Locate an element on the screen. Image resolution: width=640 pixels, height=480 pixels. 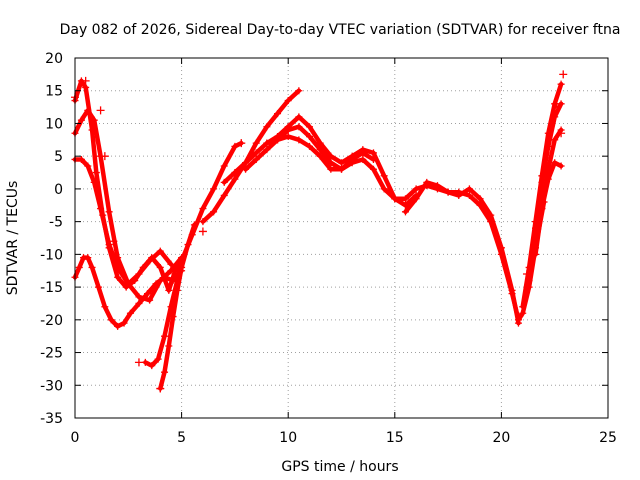
x-tick-label: 15 is located at coordinates (395, 438).